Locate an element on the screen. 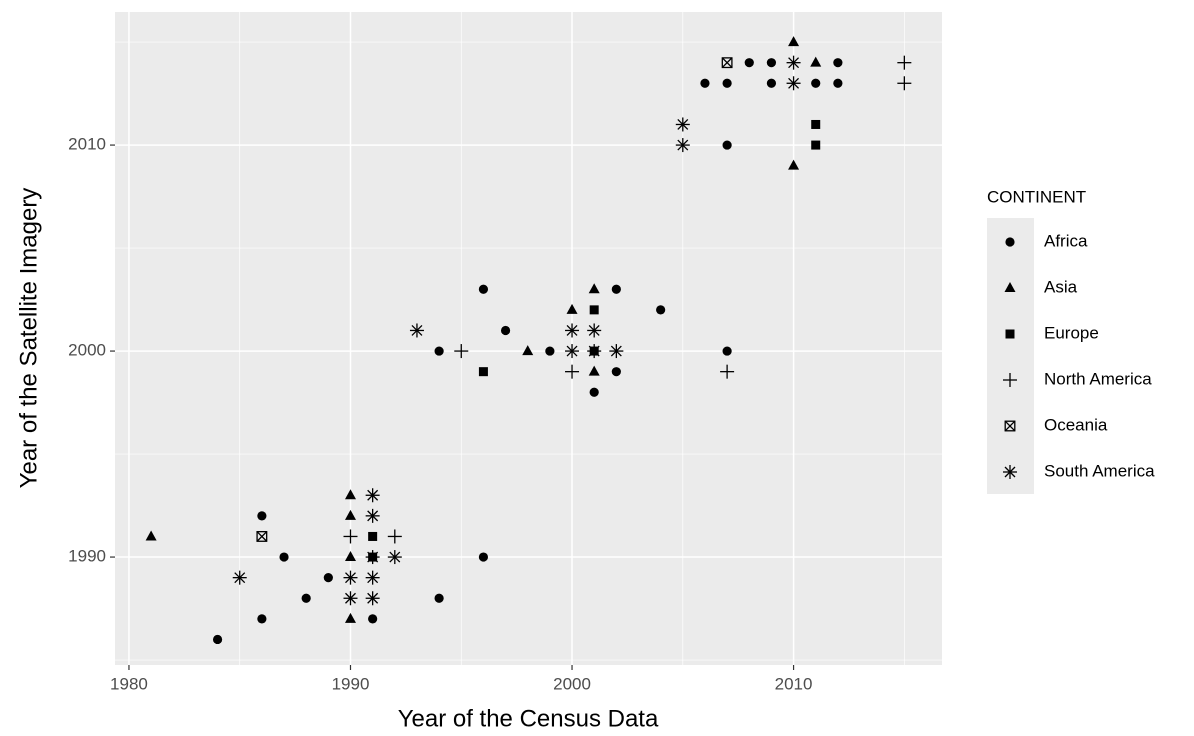 The width and height of the screenshot is (1194, 736). x-tick-label: 1990 is located at coordinates (351, 683).